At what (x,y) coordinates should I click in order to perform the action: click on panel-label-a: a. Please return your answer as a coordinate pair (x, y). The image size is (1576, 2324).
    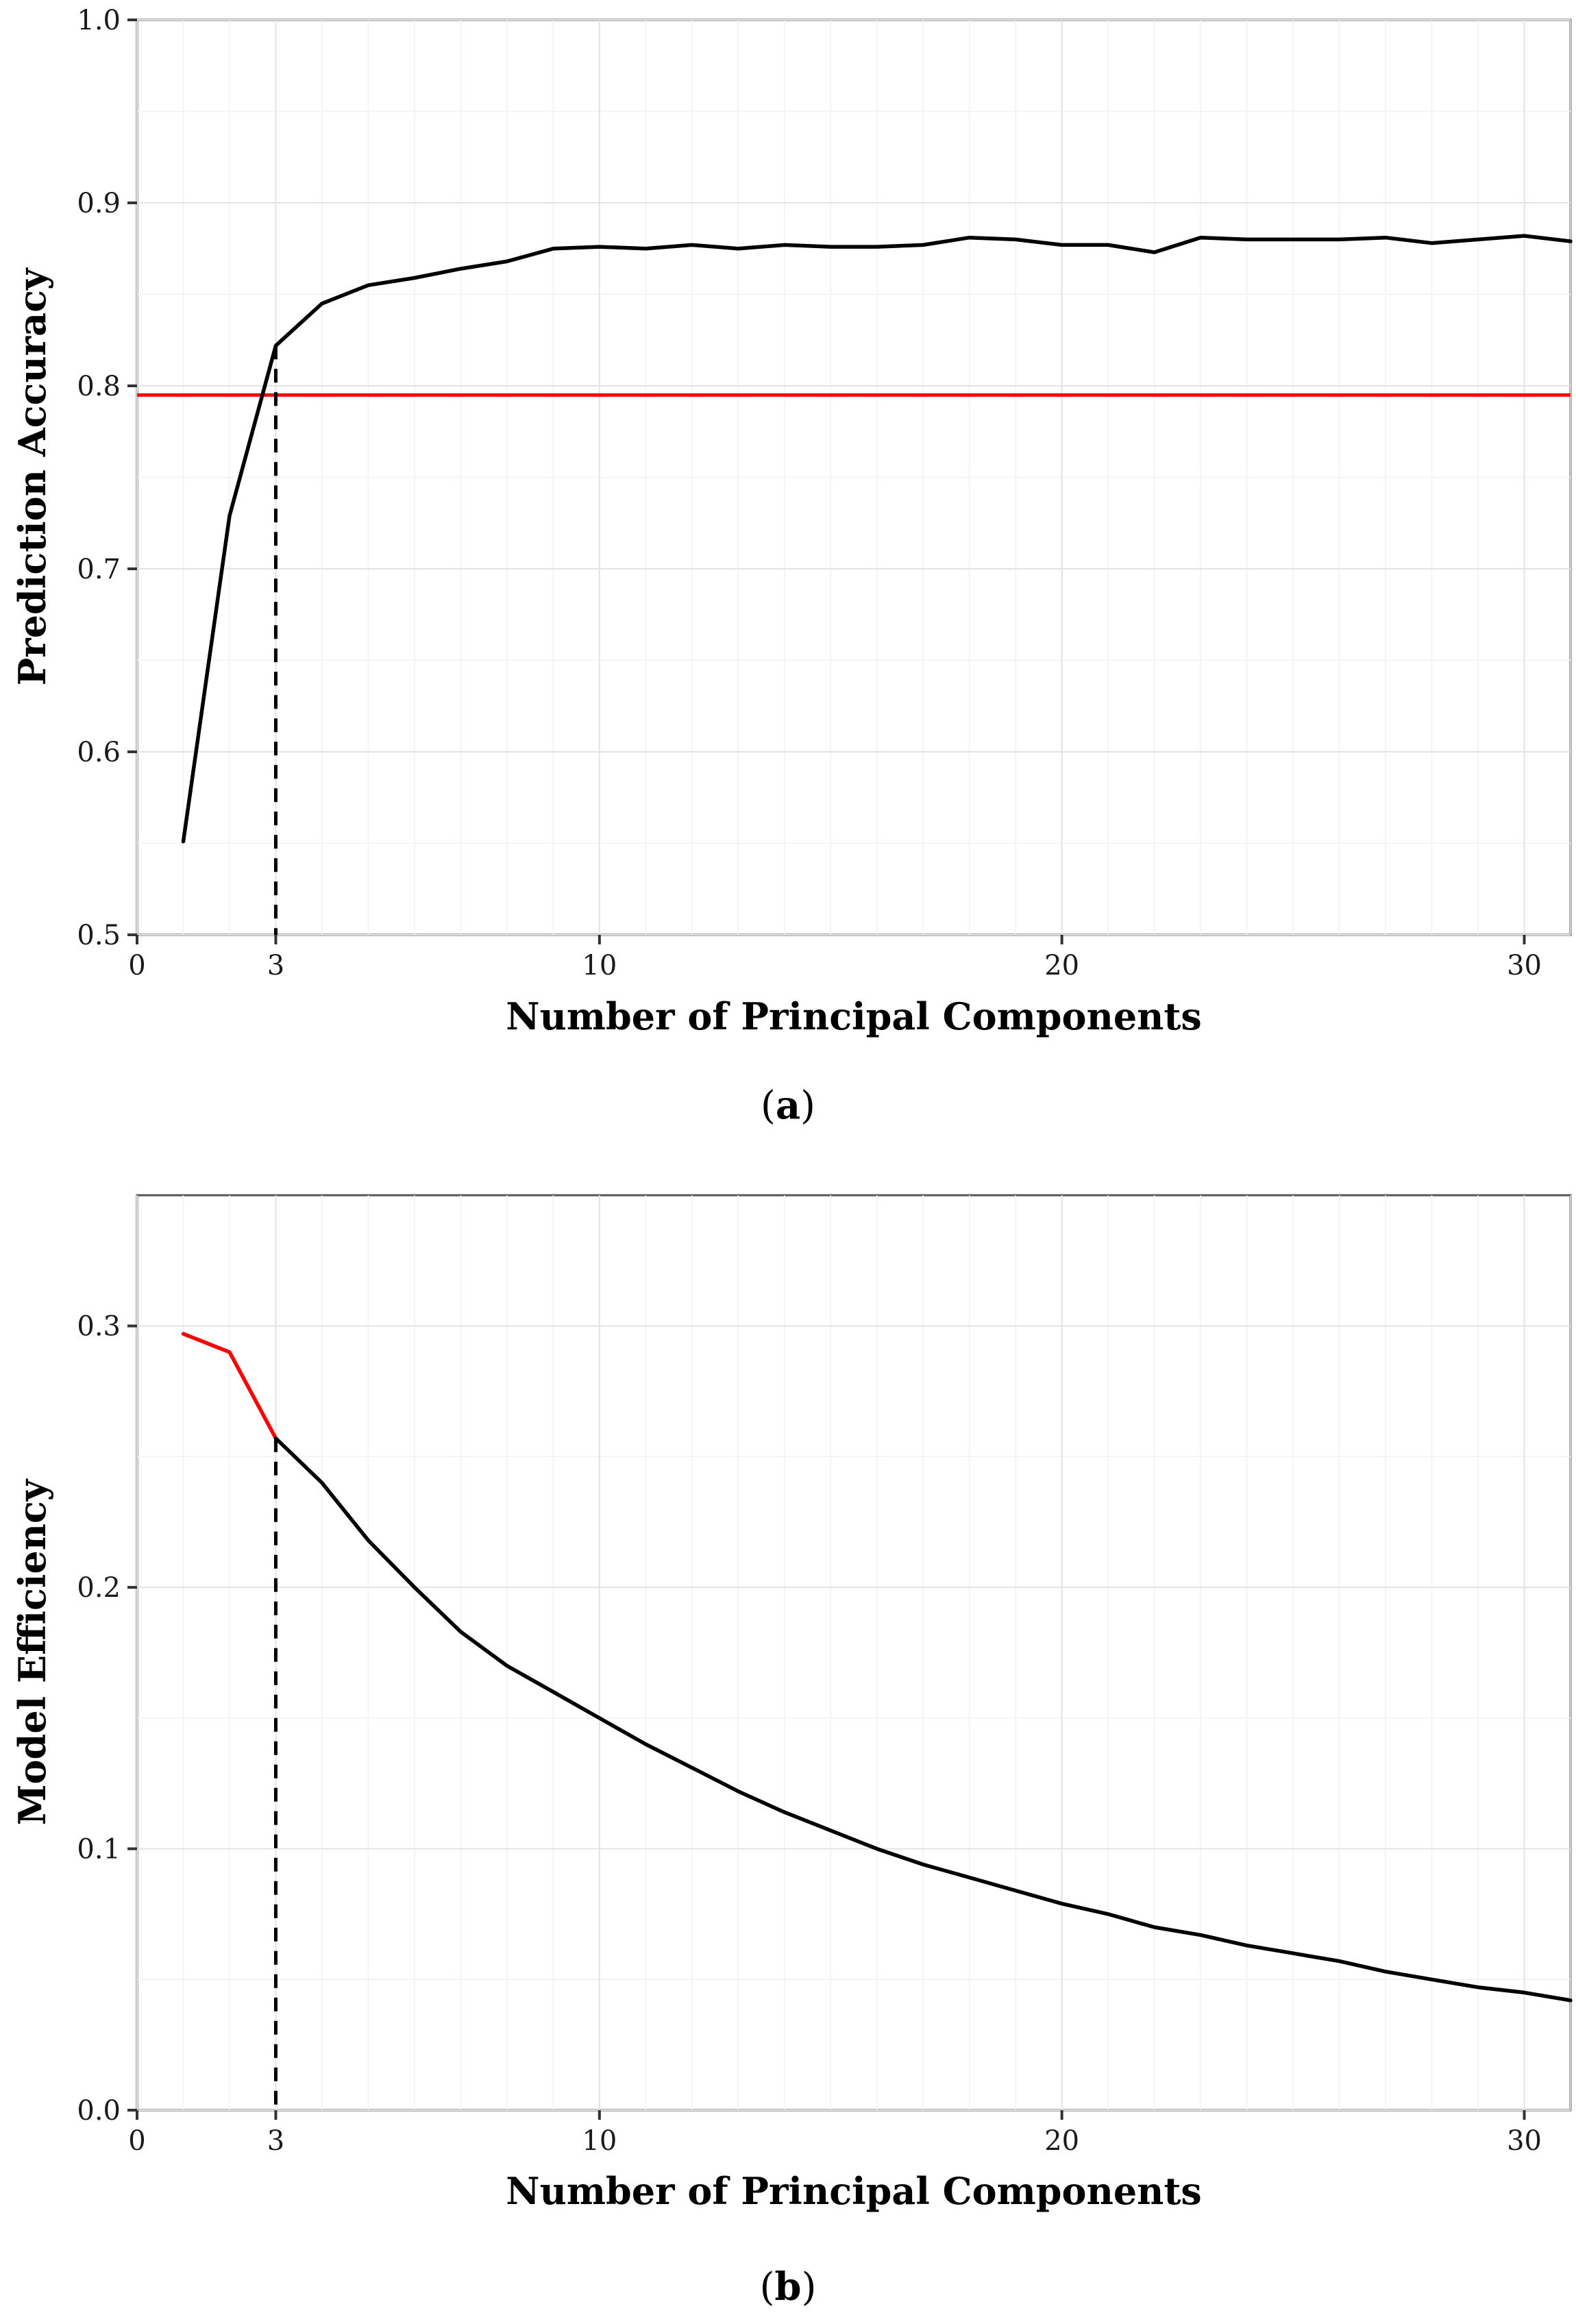
    Looking at the image, I should click on (788, 1105).